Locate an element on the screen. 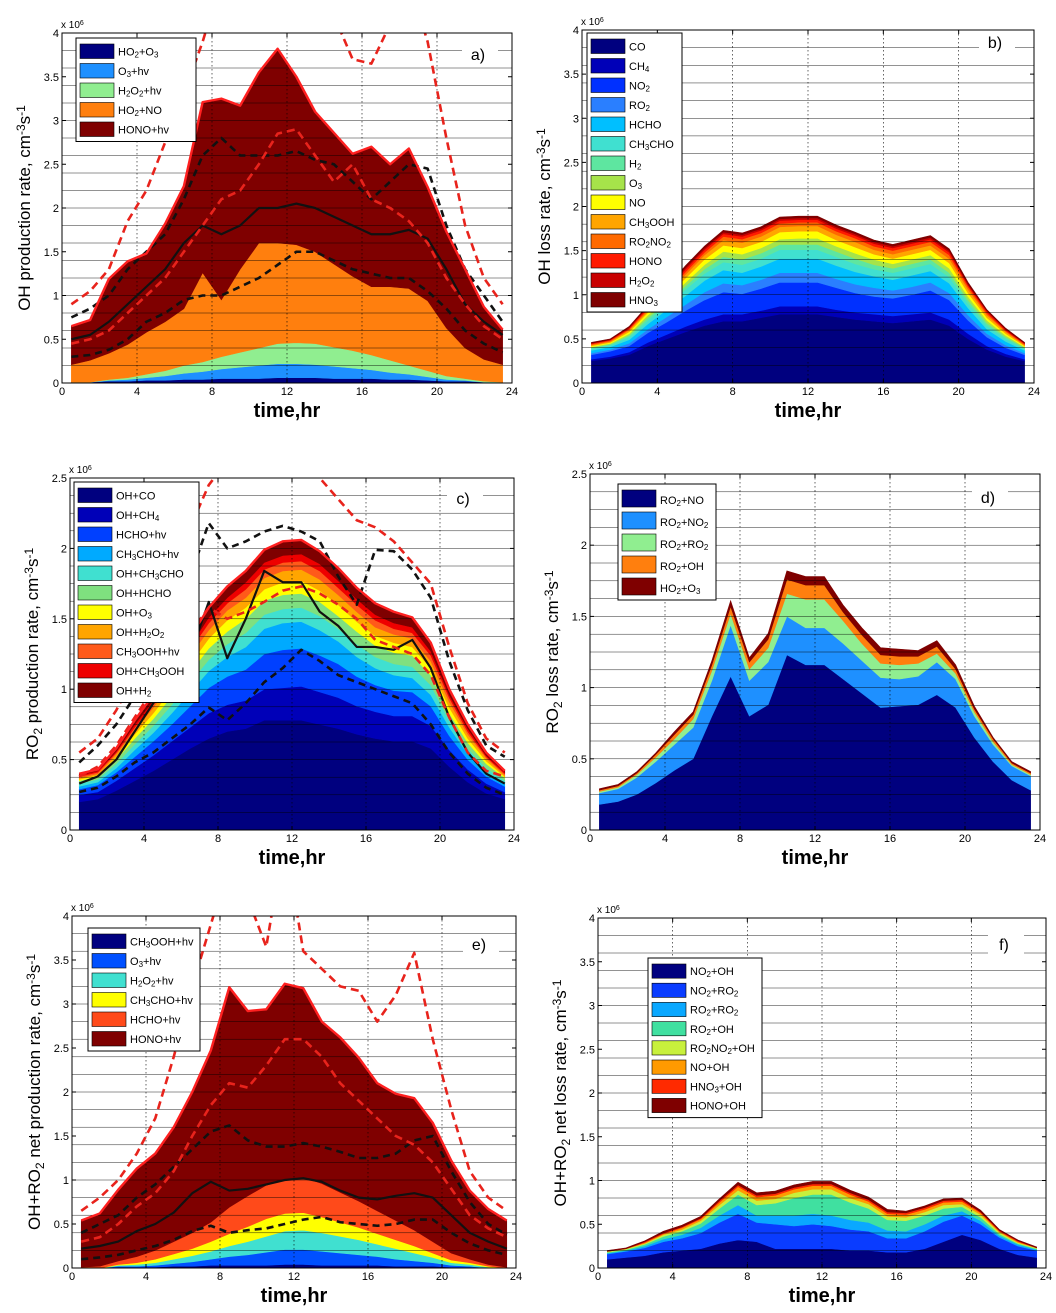 Image resolution: width=1056 pixels, height=1313 pixels. legend-label: NO2+OH is located at coordinates (712, 972).